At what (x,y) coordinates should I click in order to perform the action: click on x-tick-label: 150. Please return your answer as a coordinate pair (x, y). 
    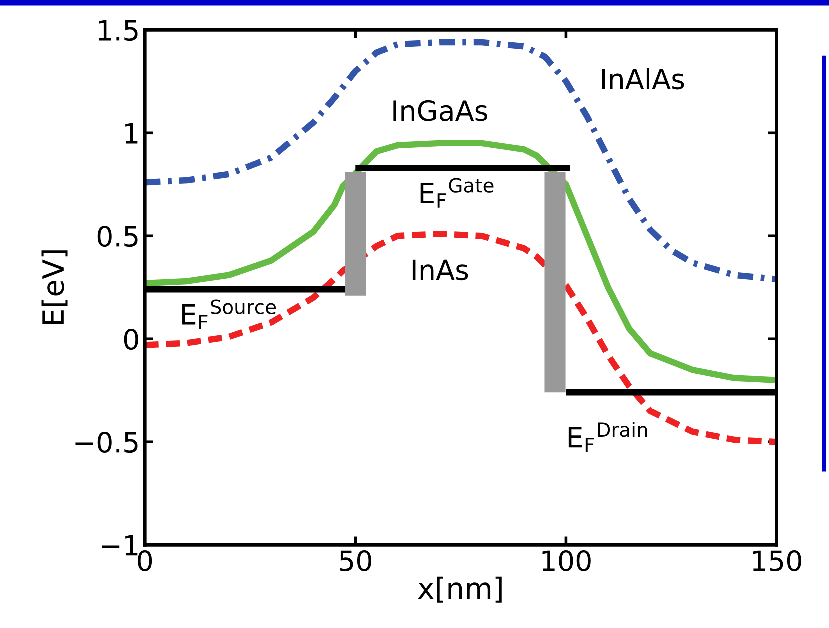
    Looking at the image, I should click on (777, 561).